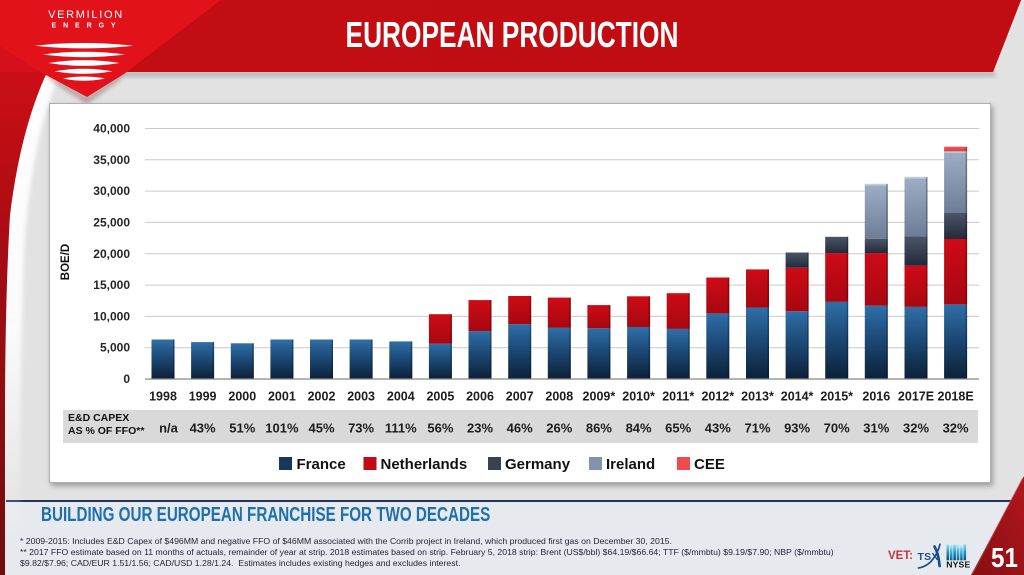 The width and height of the screenshot is (1024, 575). Describe the element at coordinates (630, 464) in the screenshot. I see `svg-text: Ireland` at that location.